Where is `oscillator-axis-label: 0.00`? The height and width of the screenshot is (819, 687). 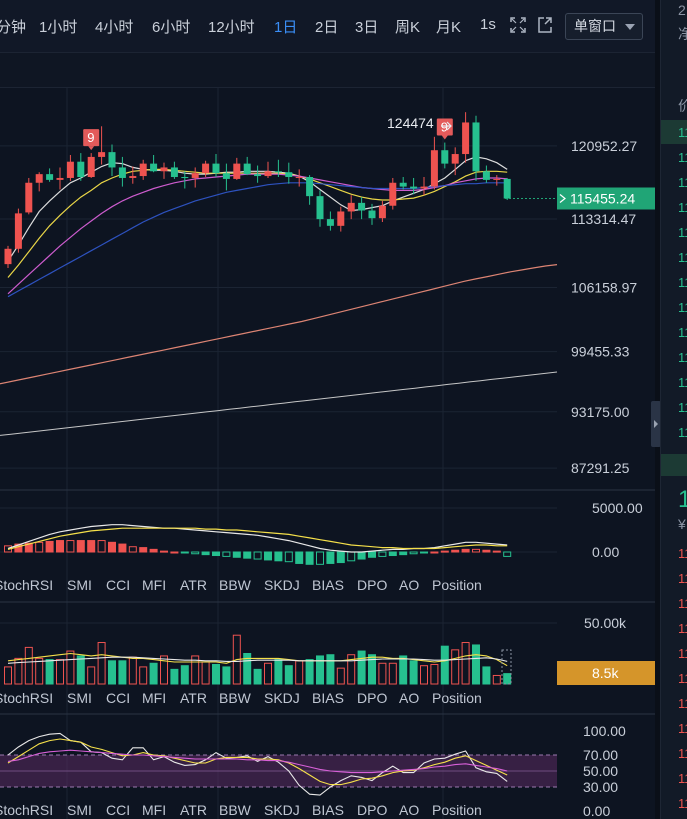
oscillator-axis-label: 0.00 is located at coordinates (596, 811).